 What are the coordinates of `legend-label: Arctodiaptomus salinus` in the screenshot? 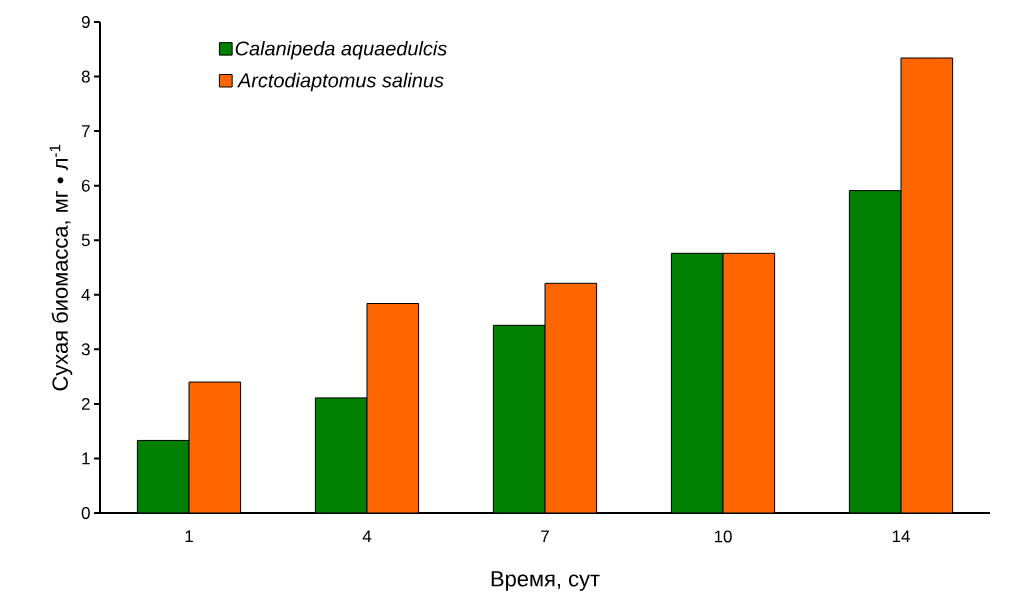 It's located at (340, 82).